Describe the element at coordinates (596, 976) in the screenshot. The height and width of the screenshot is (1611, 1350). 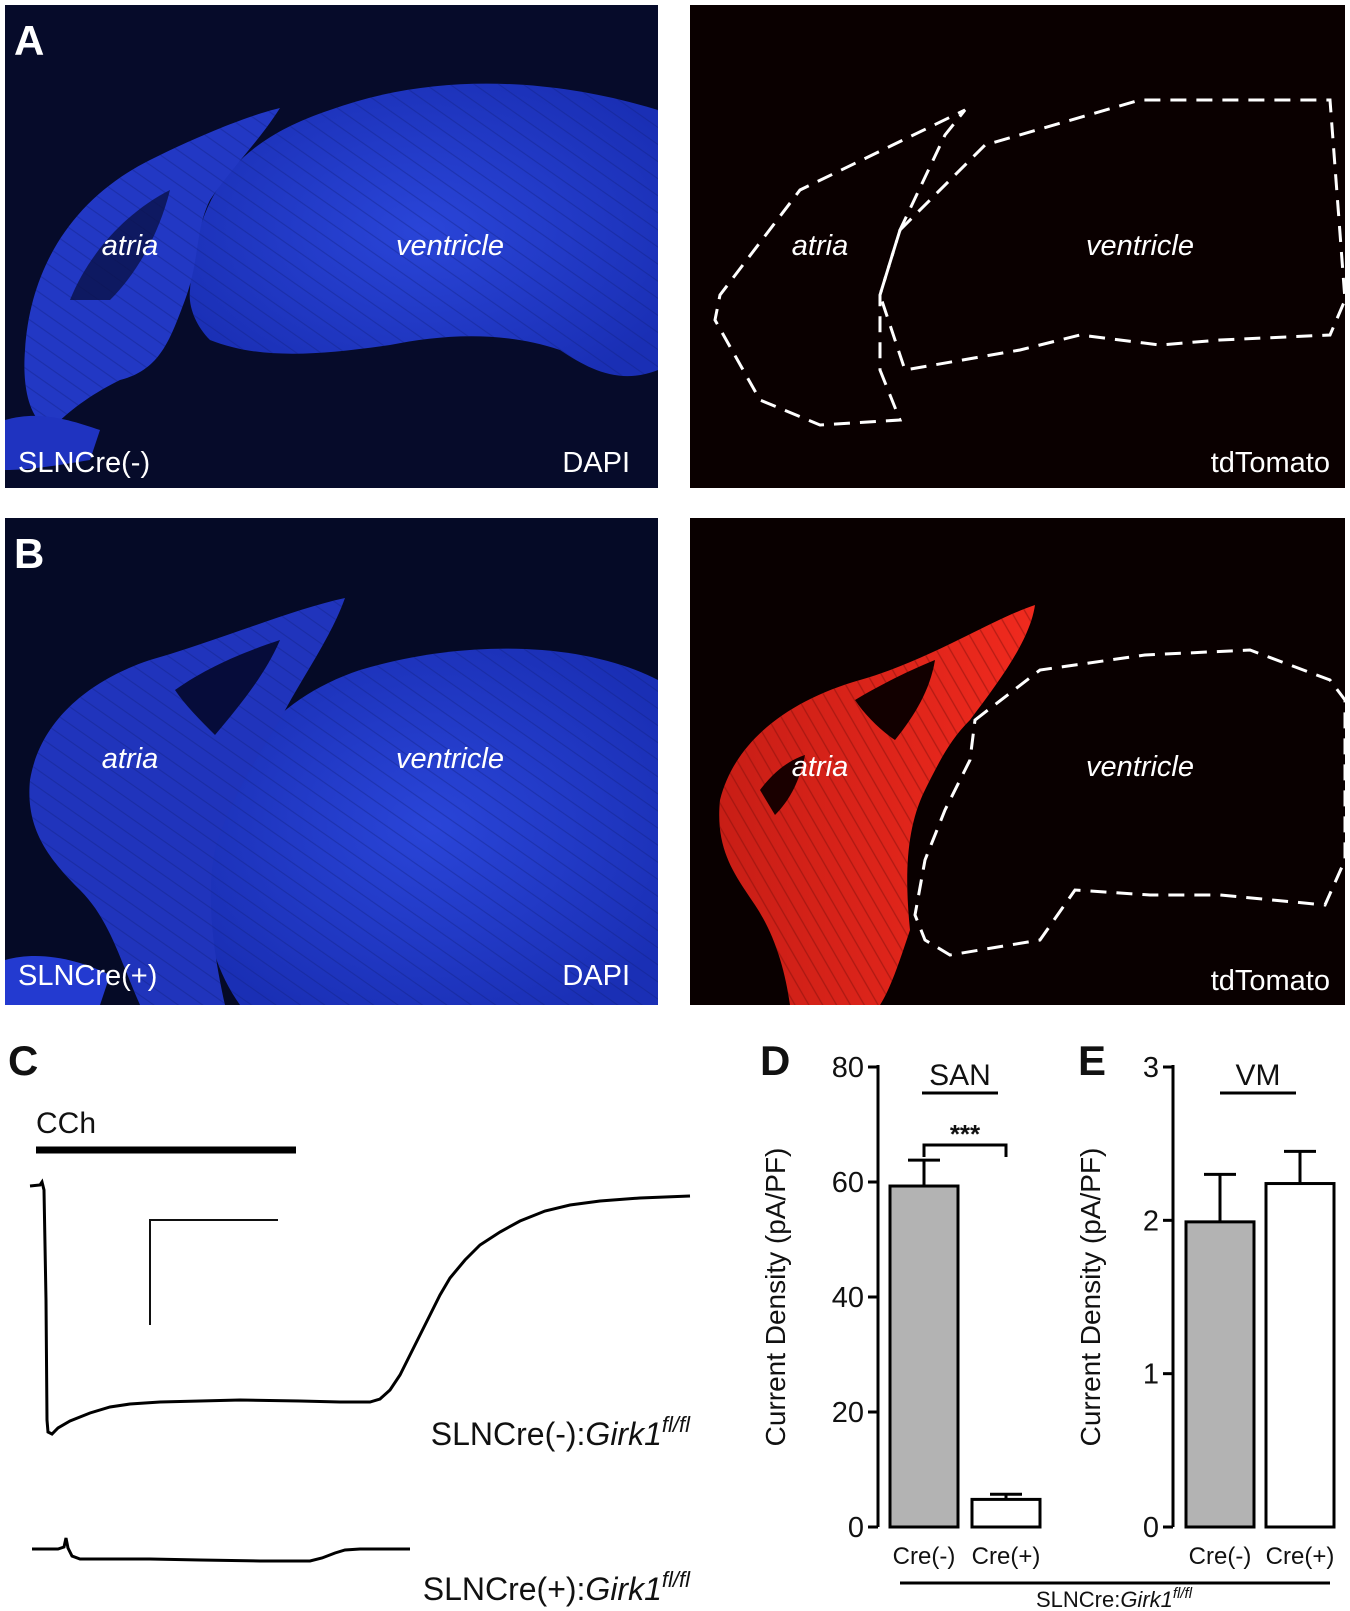
I see `panel-b-dapi-stain-label: DAPI` at that location.